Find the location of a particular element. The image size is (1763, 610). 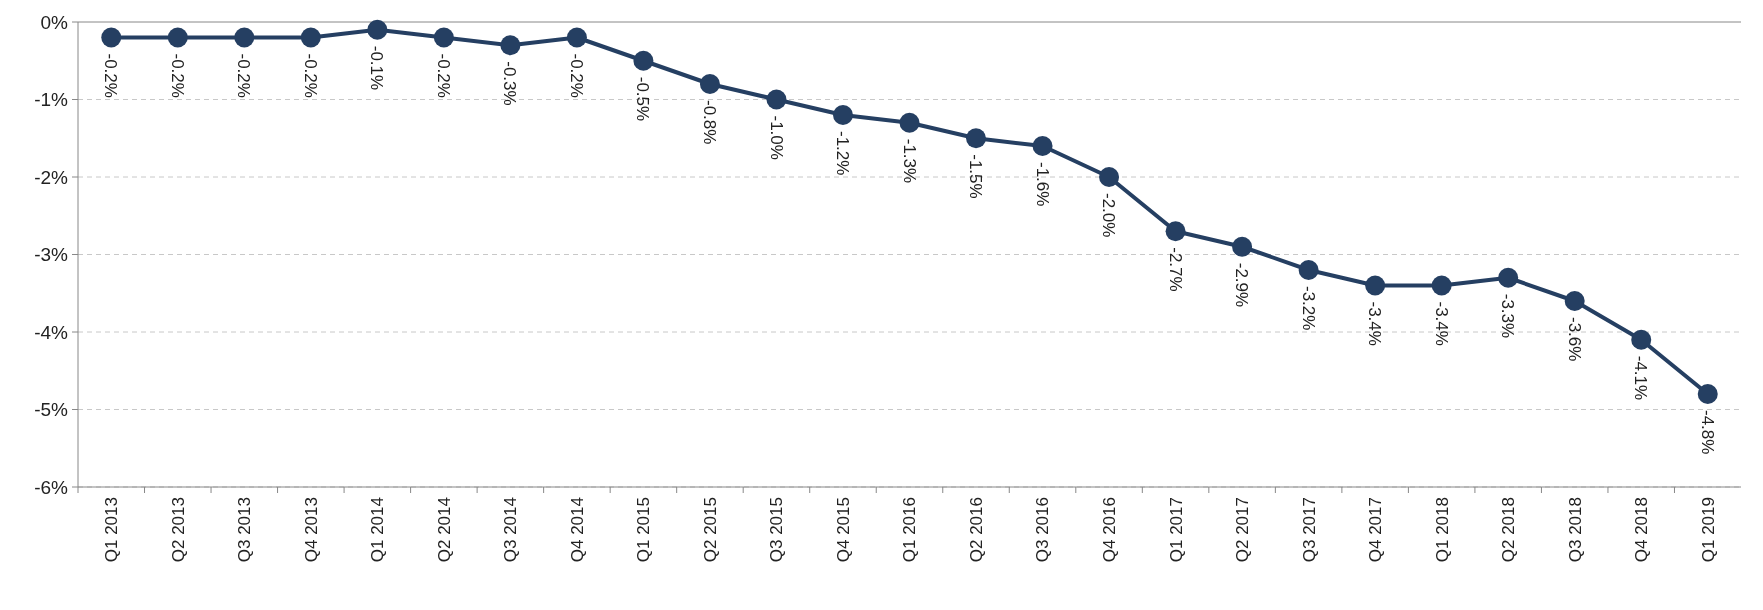

y-tick-label: -3% is located at coordinates (51, 255).